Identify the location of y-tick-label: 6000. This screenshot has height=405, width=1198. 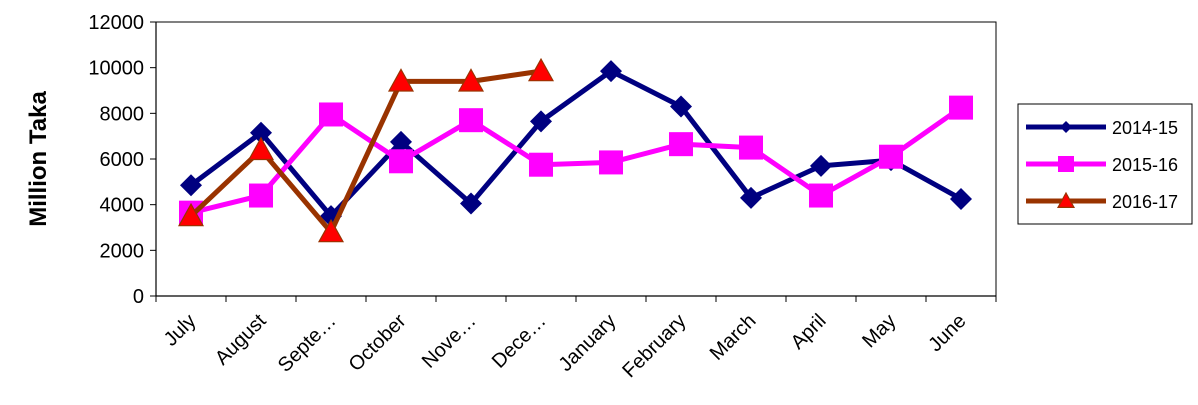
(122, 160).